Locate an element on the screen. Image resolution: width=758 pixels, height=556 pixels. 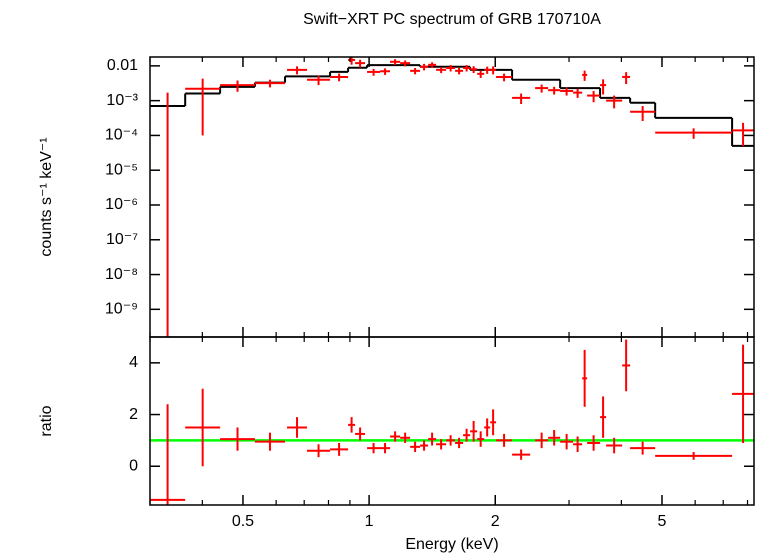
chart-title: Swift−XRT PC spectrum of GRB 170710A is located at coordinates (452, 19).